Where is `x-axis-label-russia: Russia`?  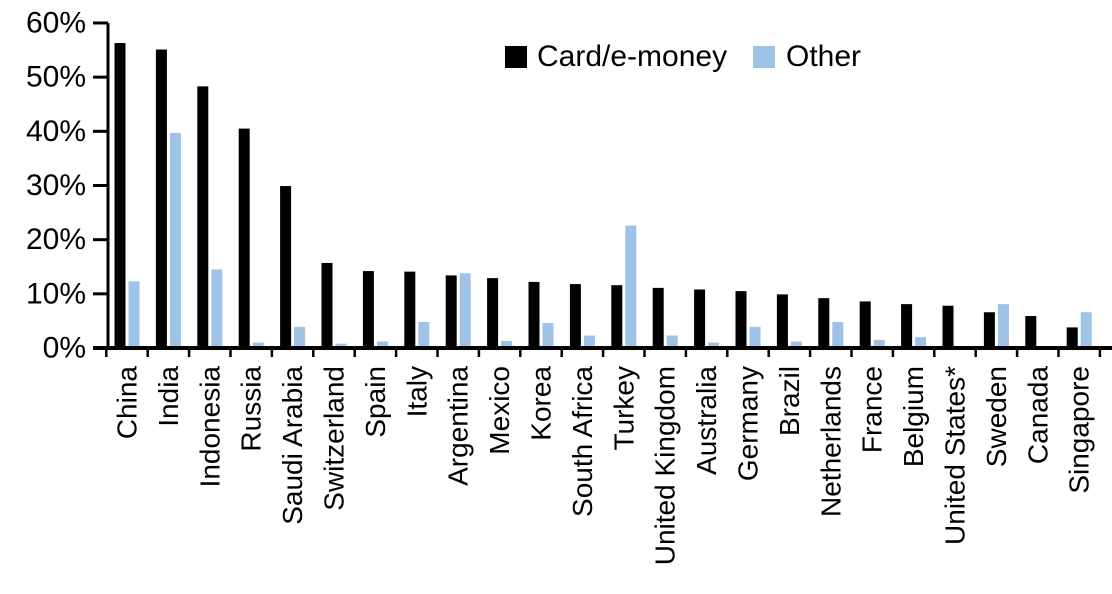
x-axis-label-russia: Russia is located at coordinates (251, 409).